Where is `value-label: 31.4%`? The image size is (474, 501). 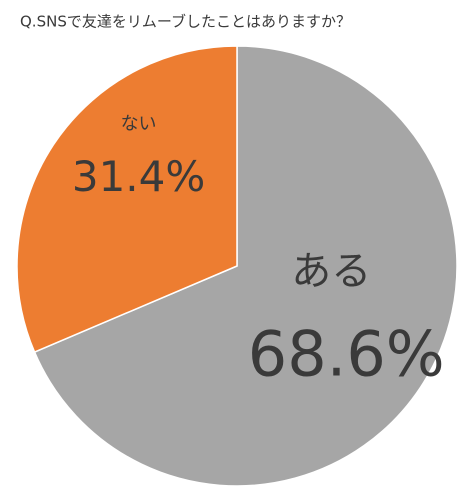
value-label: 31.4% is located at coordinates (138, 176).